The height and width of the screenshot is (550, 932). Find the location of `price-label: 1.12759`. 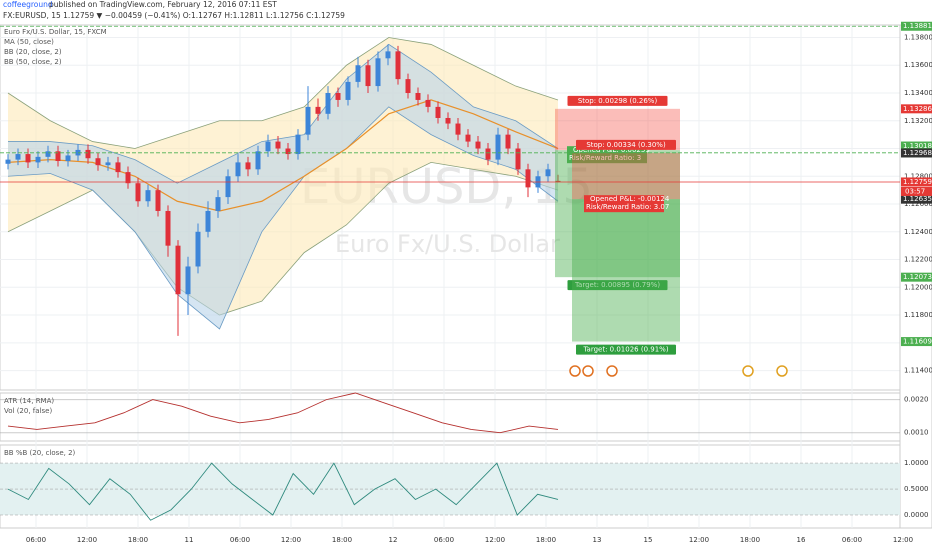

price-label: 1.12759 is located at coordinates (917, 182).